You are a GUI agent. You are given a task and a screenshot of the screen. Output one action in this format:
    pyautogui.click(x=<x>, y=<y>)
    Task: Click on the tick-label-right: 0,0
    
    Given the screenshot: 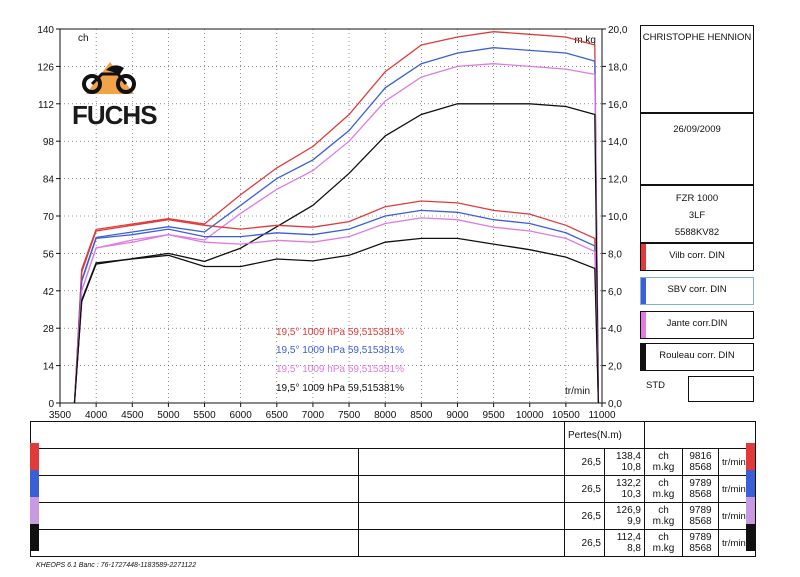 What is the action you would take?
    pyautogui.click(x=615, y=404)
    